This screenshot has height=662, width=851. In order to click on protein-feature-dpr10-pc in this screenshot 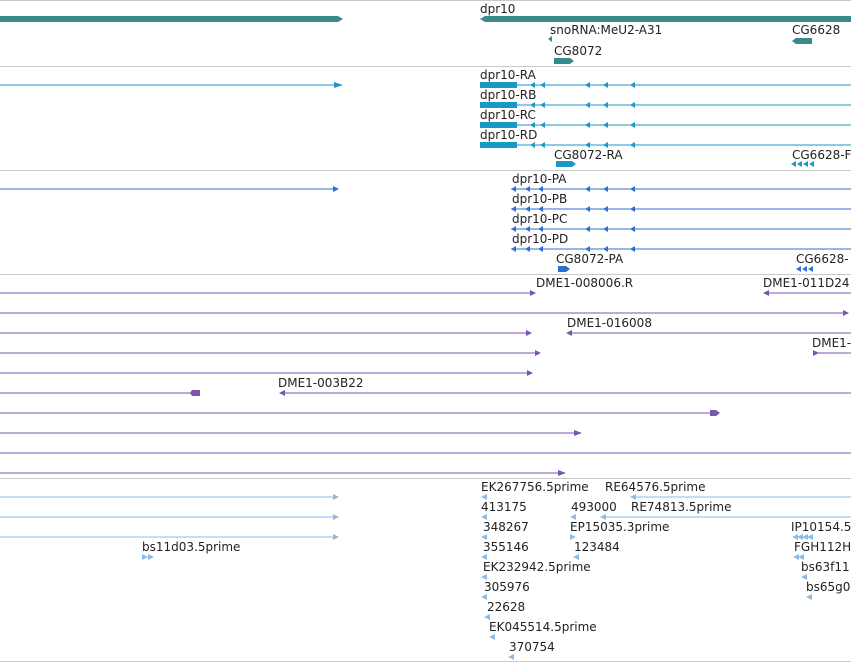, I will do `click(681, 229)`.